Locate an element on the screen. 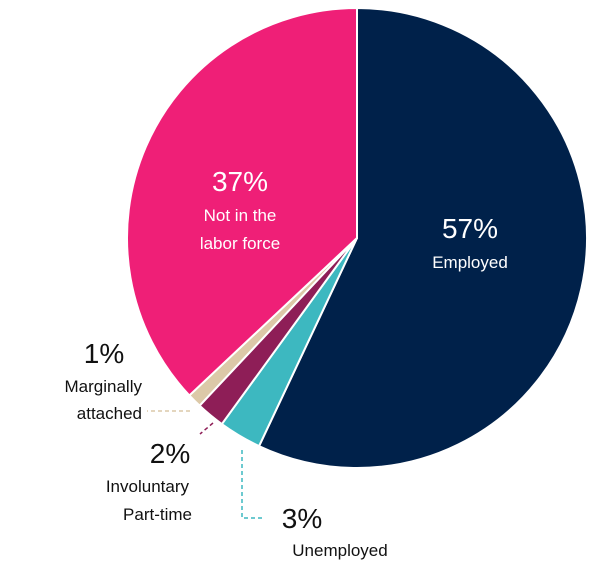  slice-percent-involuntary: 2% is located at coordinates (170, 453).